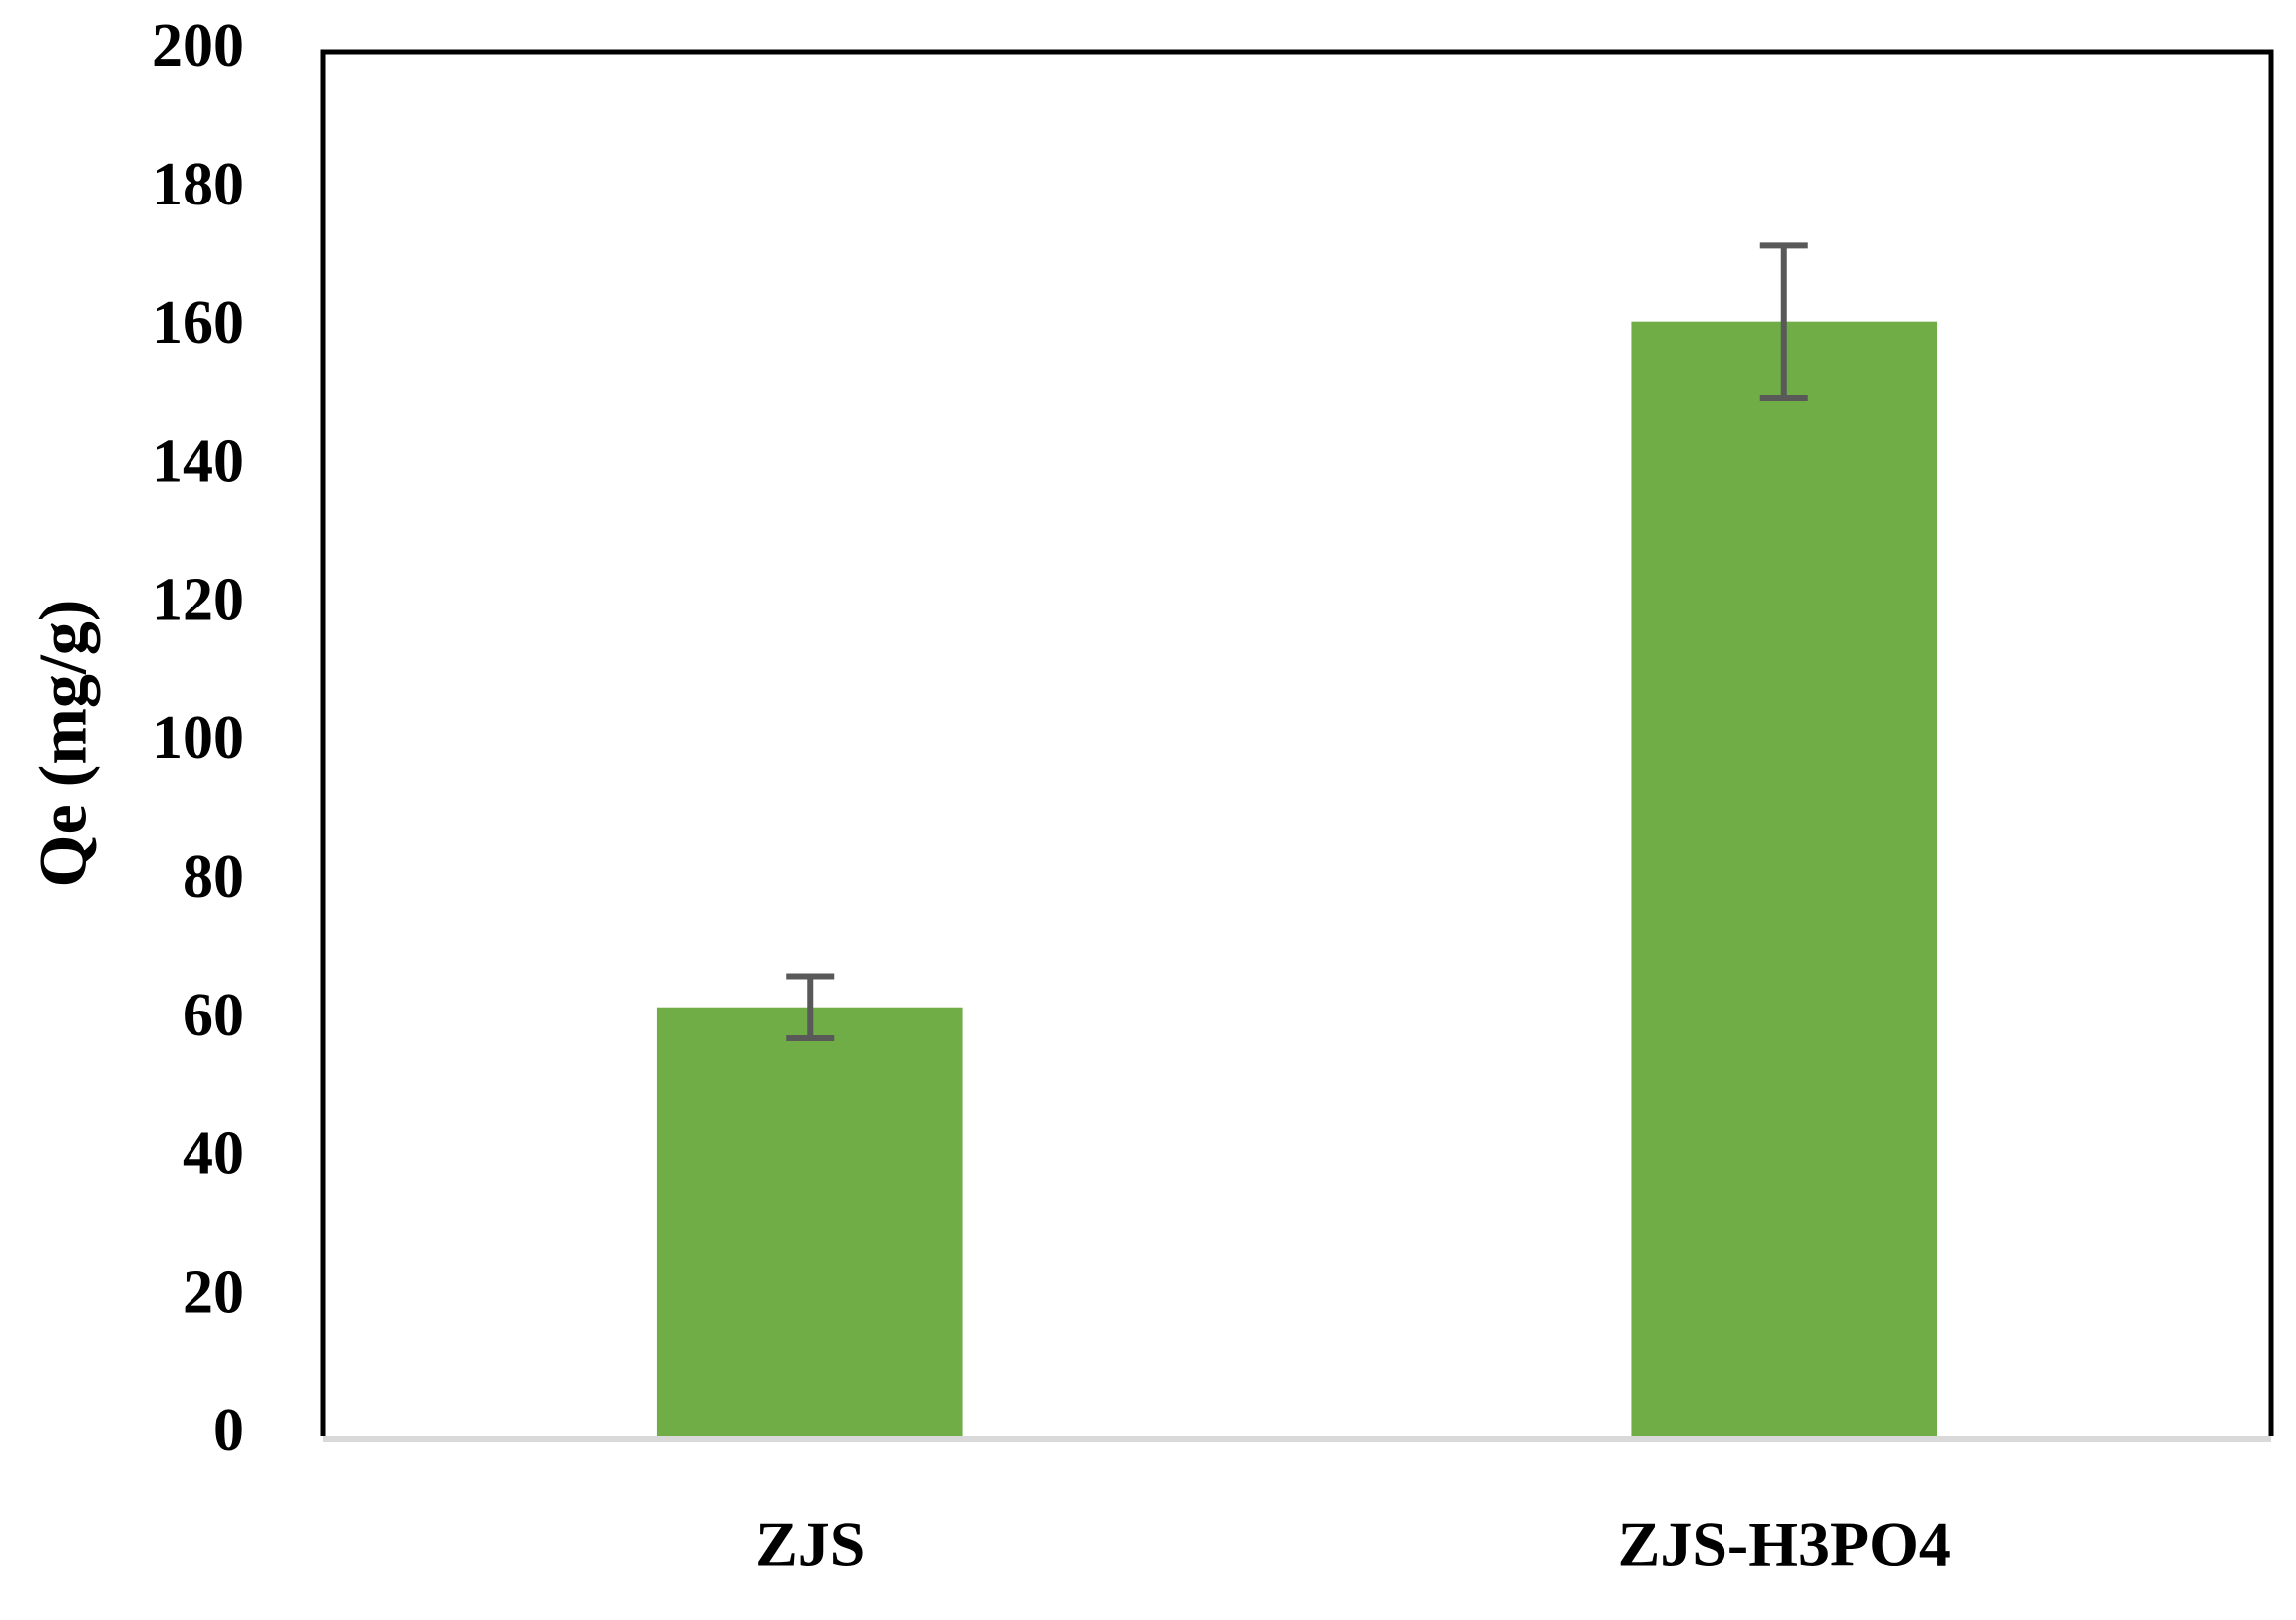 This screenshot has height=1620, width=2296. What do you see at coordinates (198, 738) in the screenshot?
I see `y-tick-label: 100` at bounding box center [198, 738].